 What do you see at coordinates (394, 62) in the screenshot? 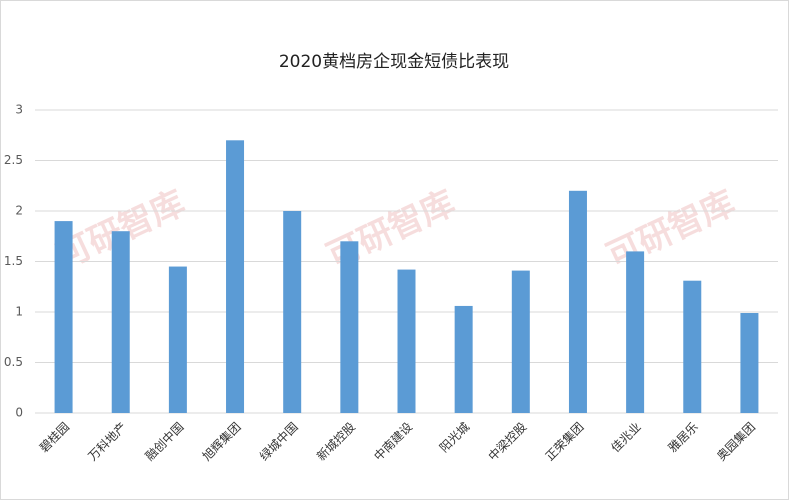
I see `chart-title: 2020黄档房企现金短债比表现` at bounding box center [394, 62].